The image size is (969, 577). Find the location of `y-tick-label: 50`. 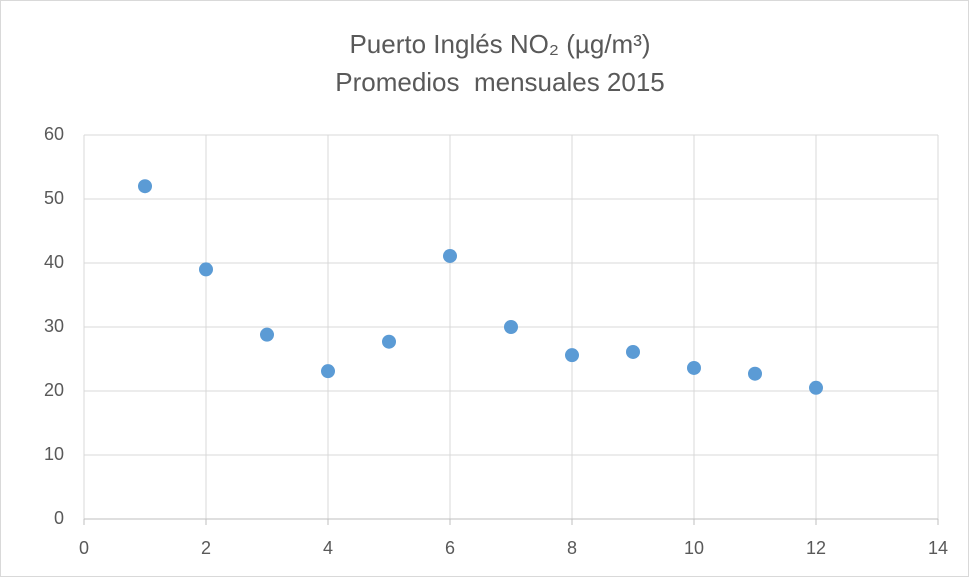

y-tick-label: 50 is located at coordinates (54, 198).